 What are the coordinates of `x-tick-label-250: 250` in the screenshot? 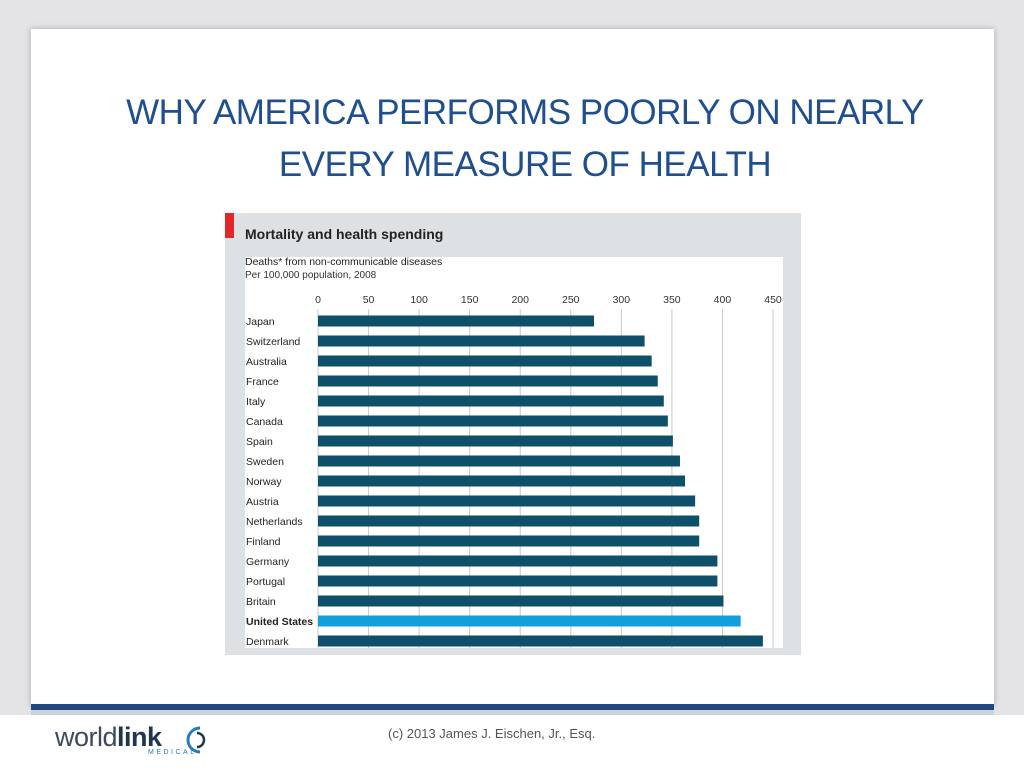 It's located at (571, 300).